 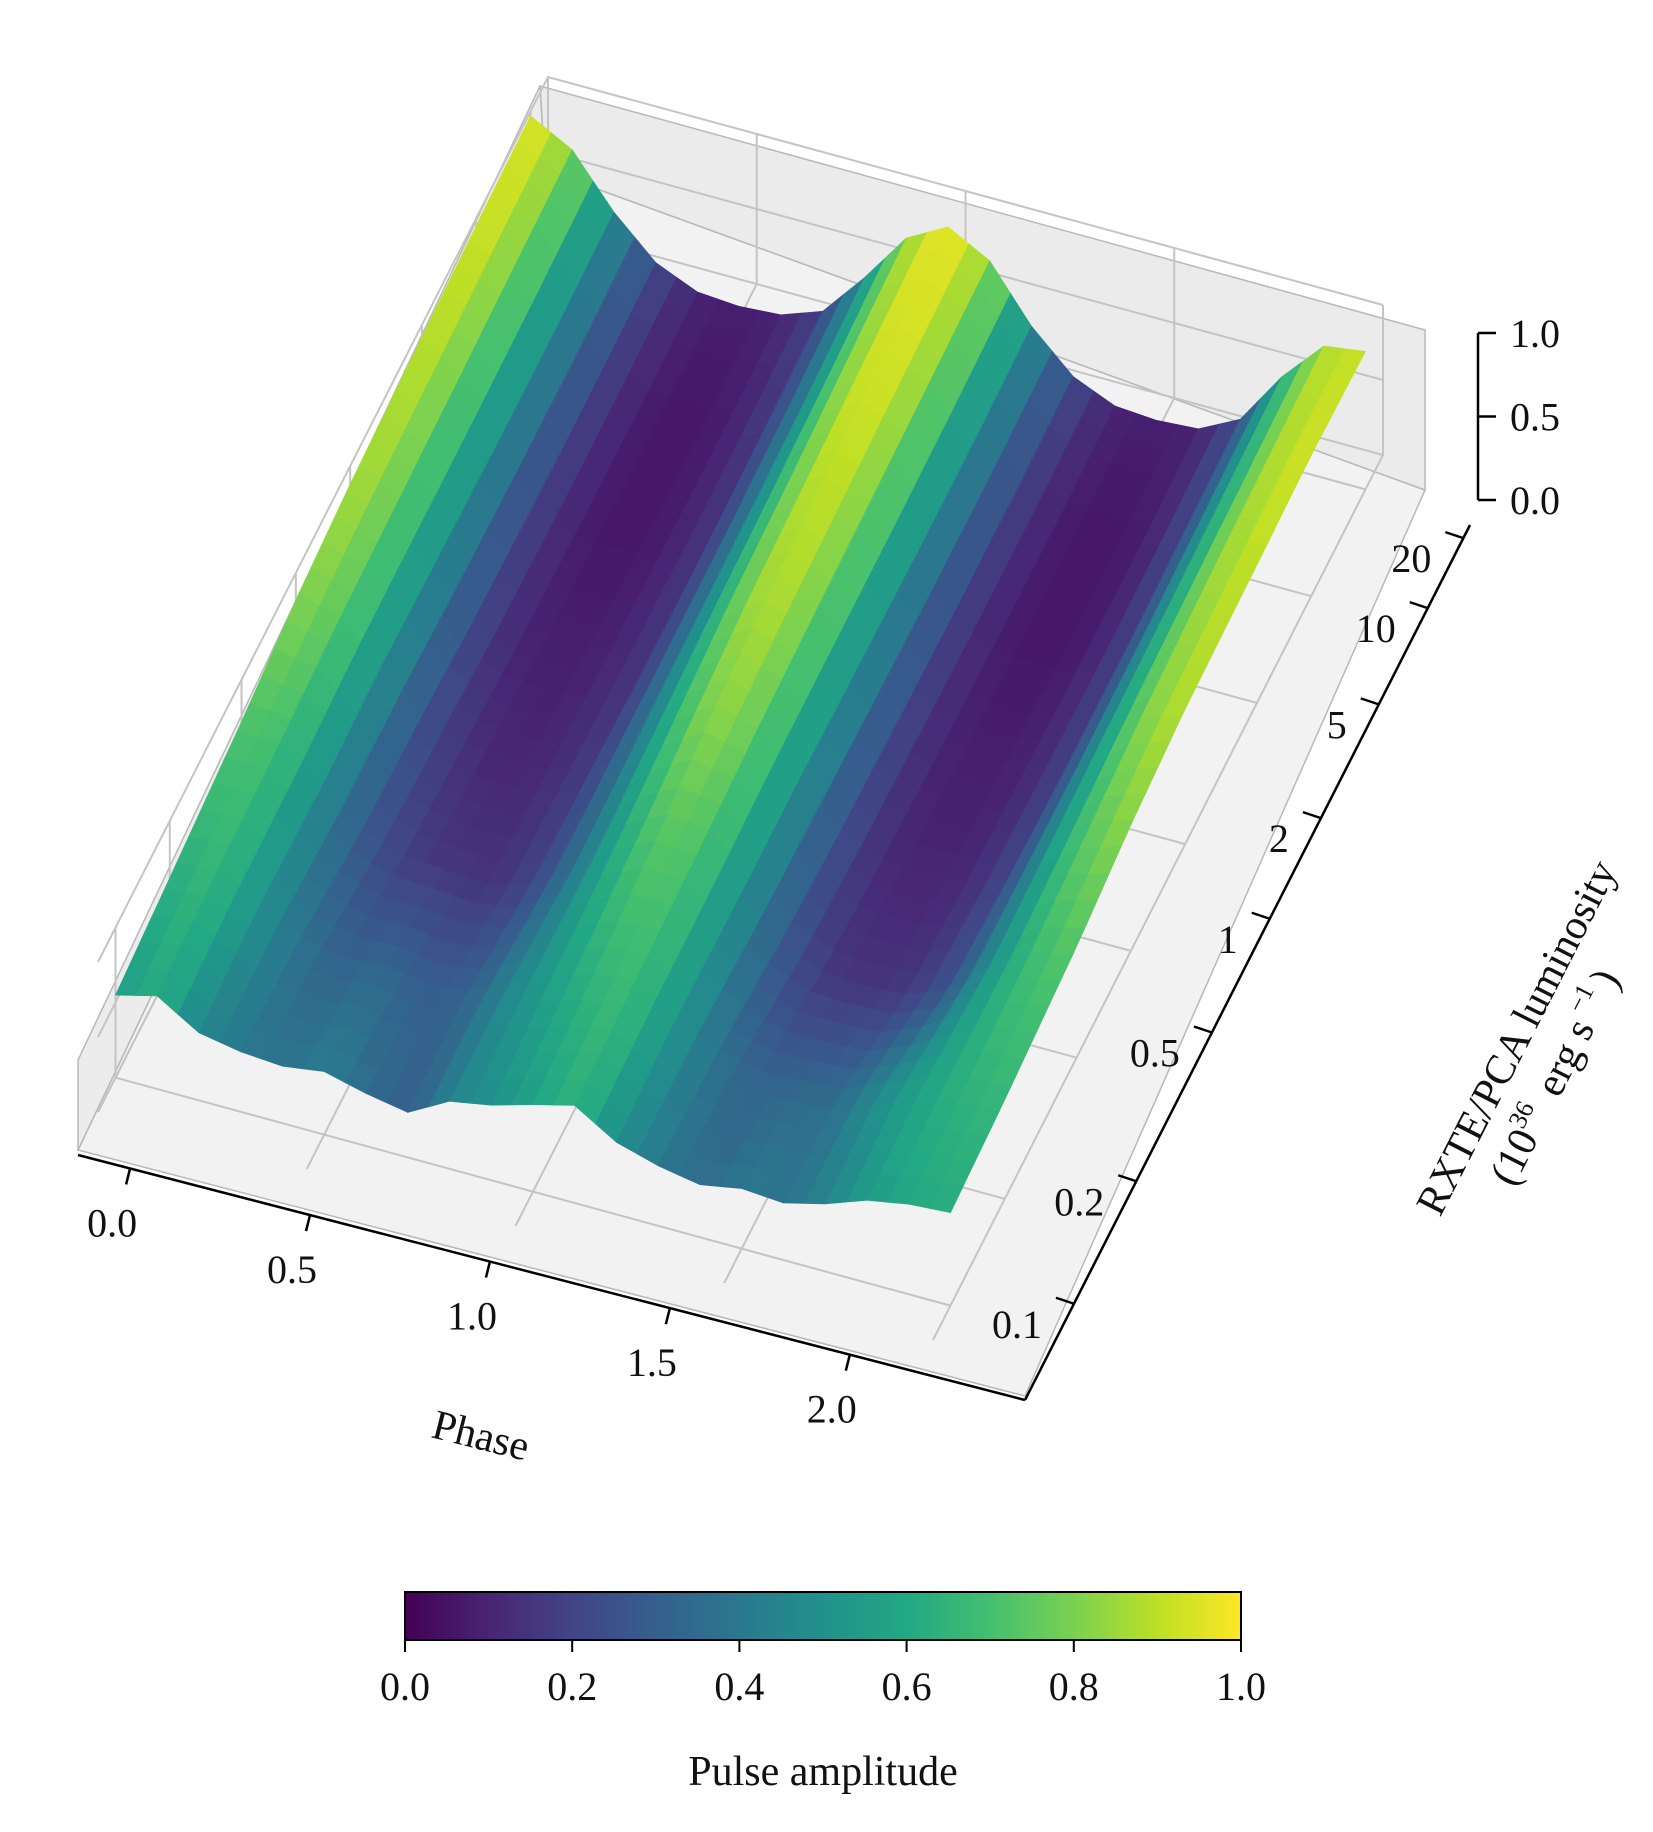 What do you see at coordinates (739, 1686) in the screenshot?
I see `colorbar-tick-label: 0.4` at bounding box center [739, 1686].